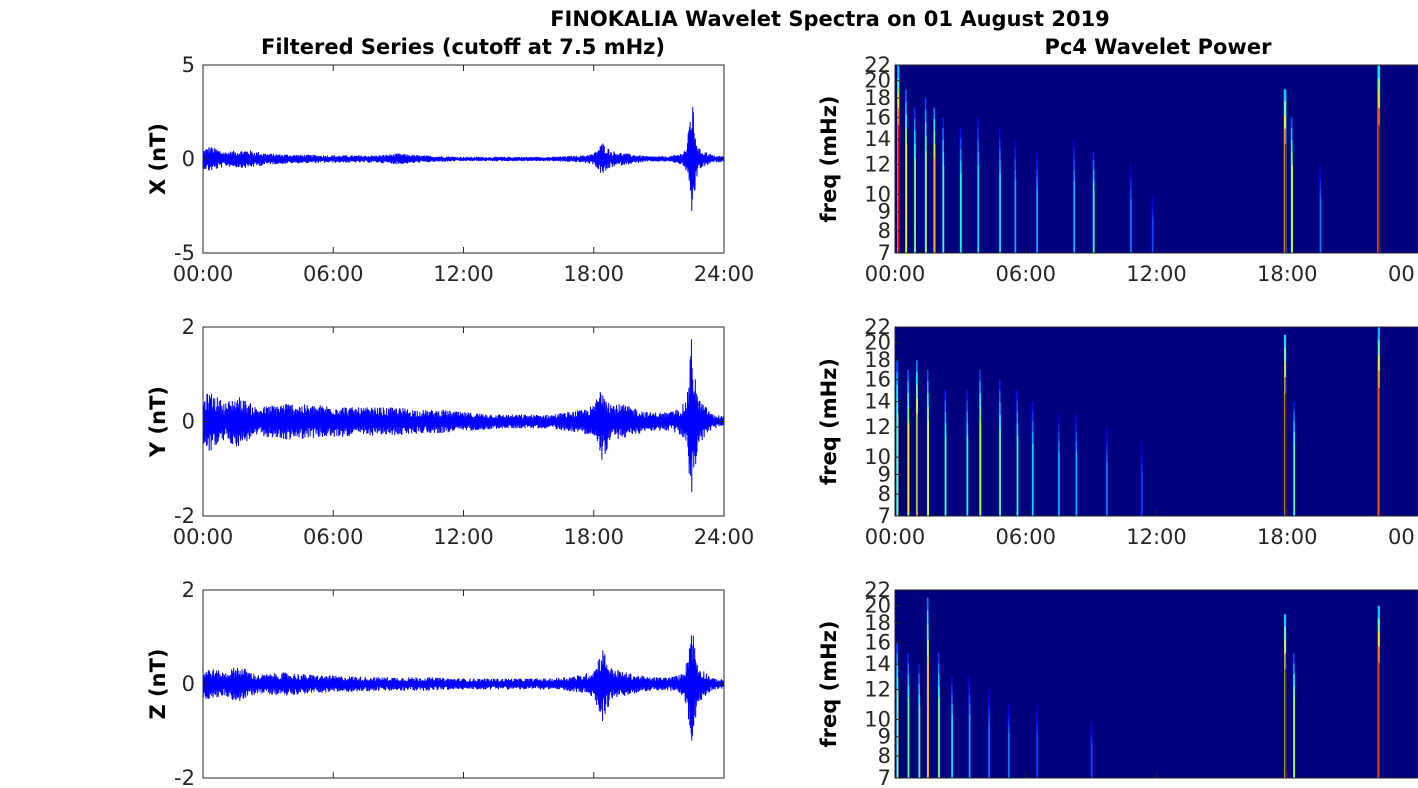 Image resolution: width=1418 pixels, height=788 pixels. I want to click on y-axis-label: X (nT), so click(158, 159).